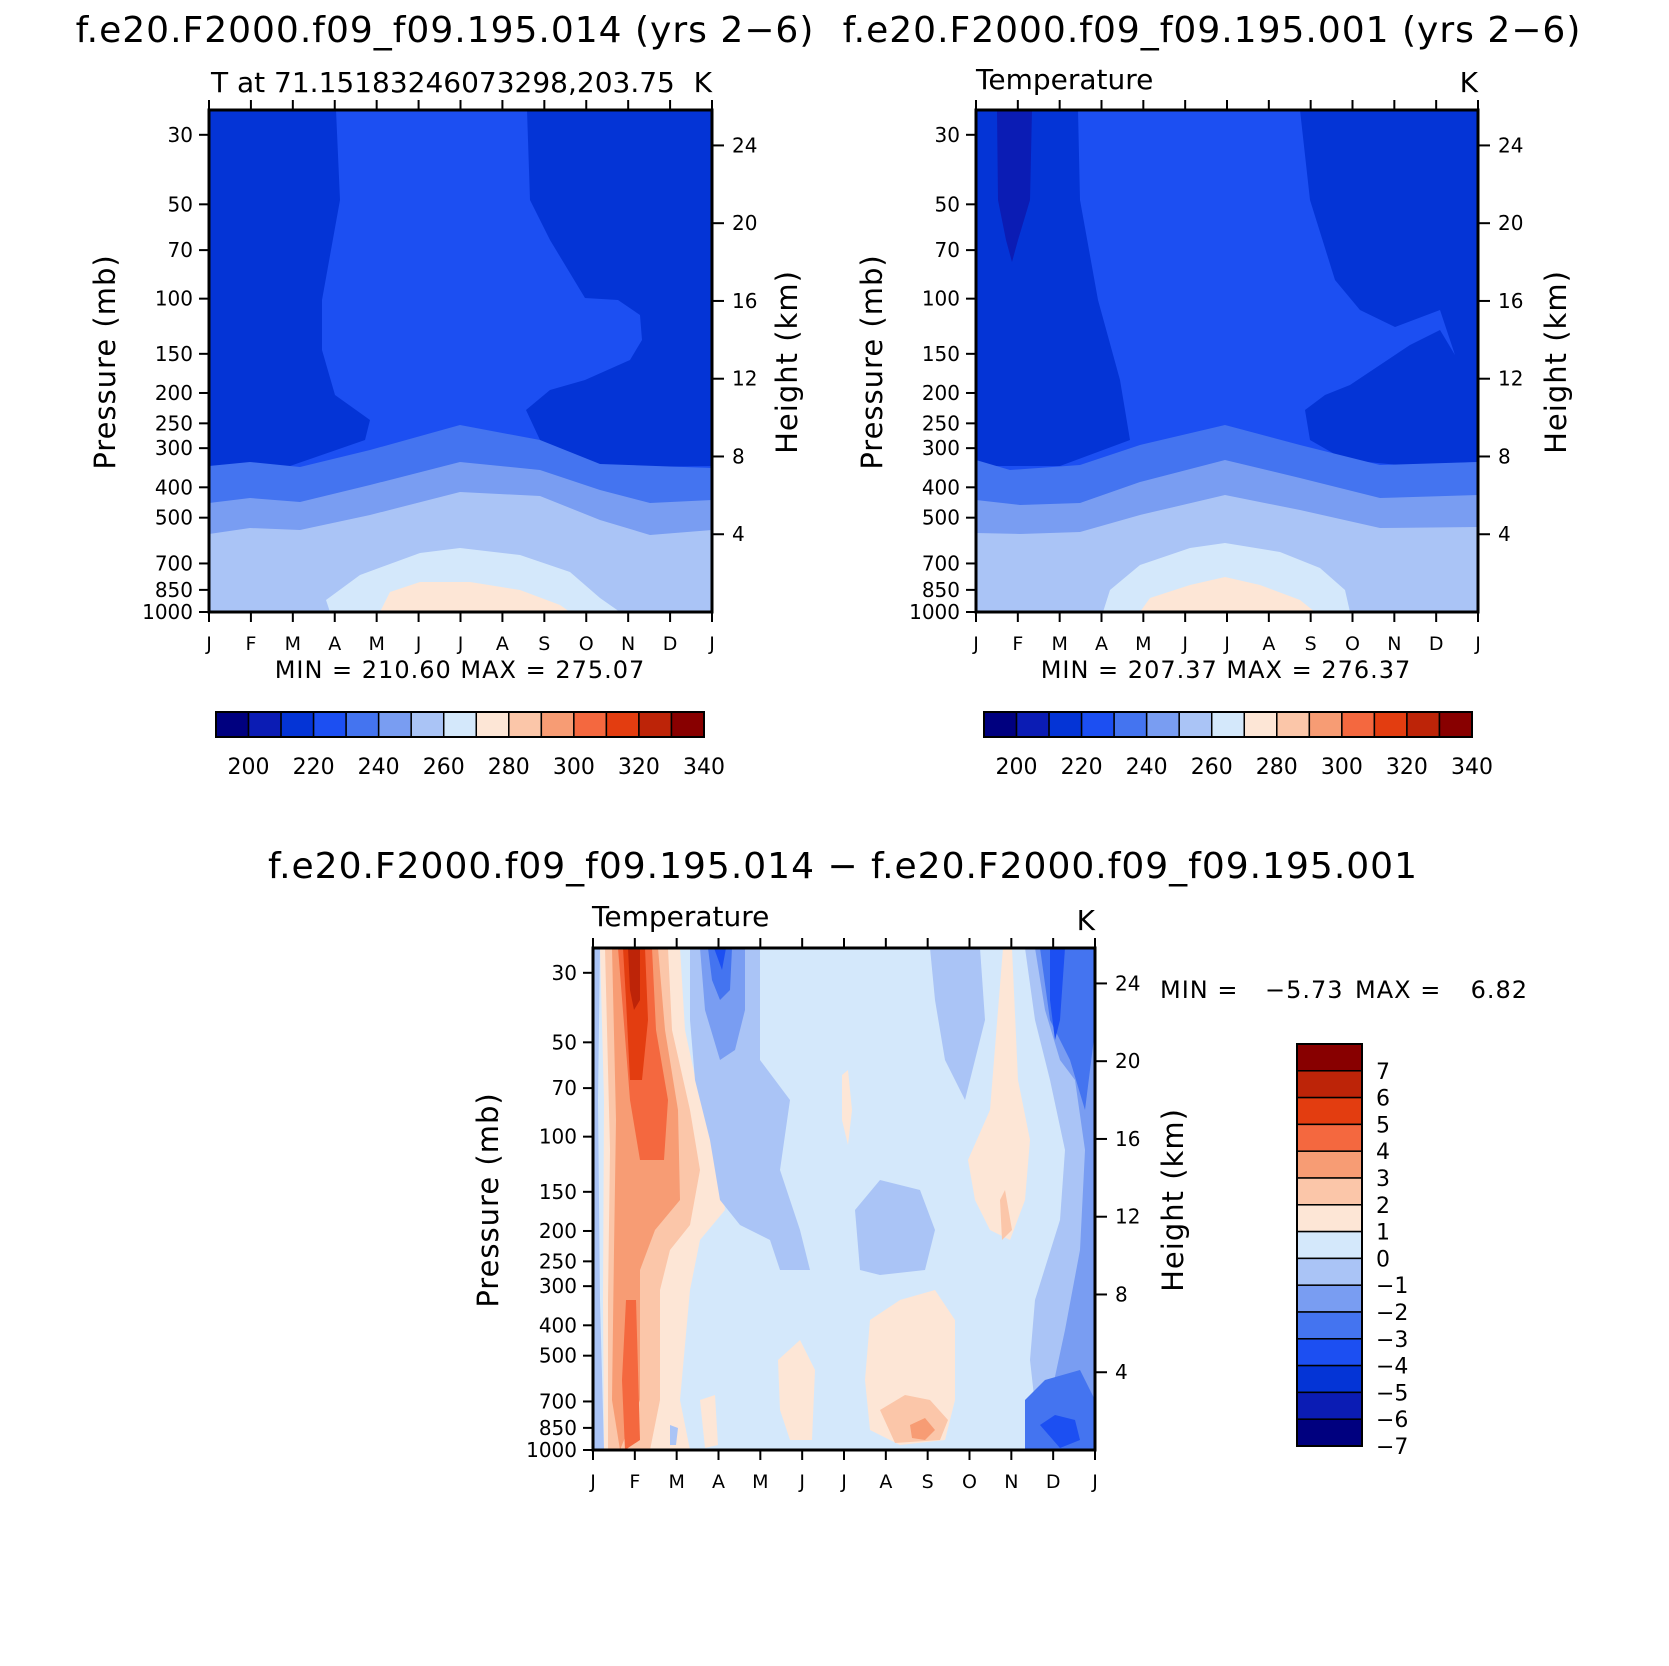 This screenshot has width=1669, height=1666. What do you see at coordinates (1469, 82) in the screenshot?
I see `panel-right-units: K` at bounding box center [1469, 82].